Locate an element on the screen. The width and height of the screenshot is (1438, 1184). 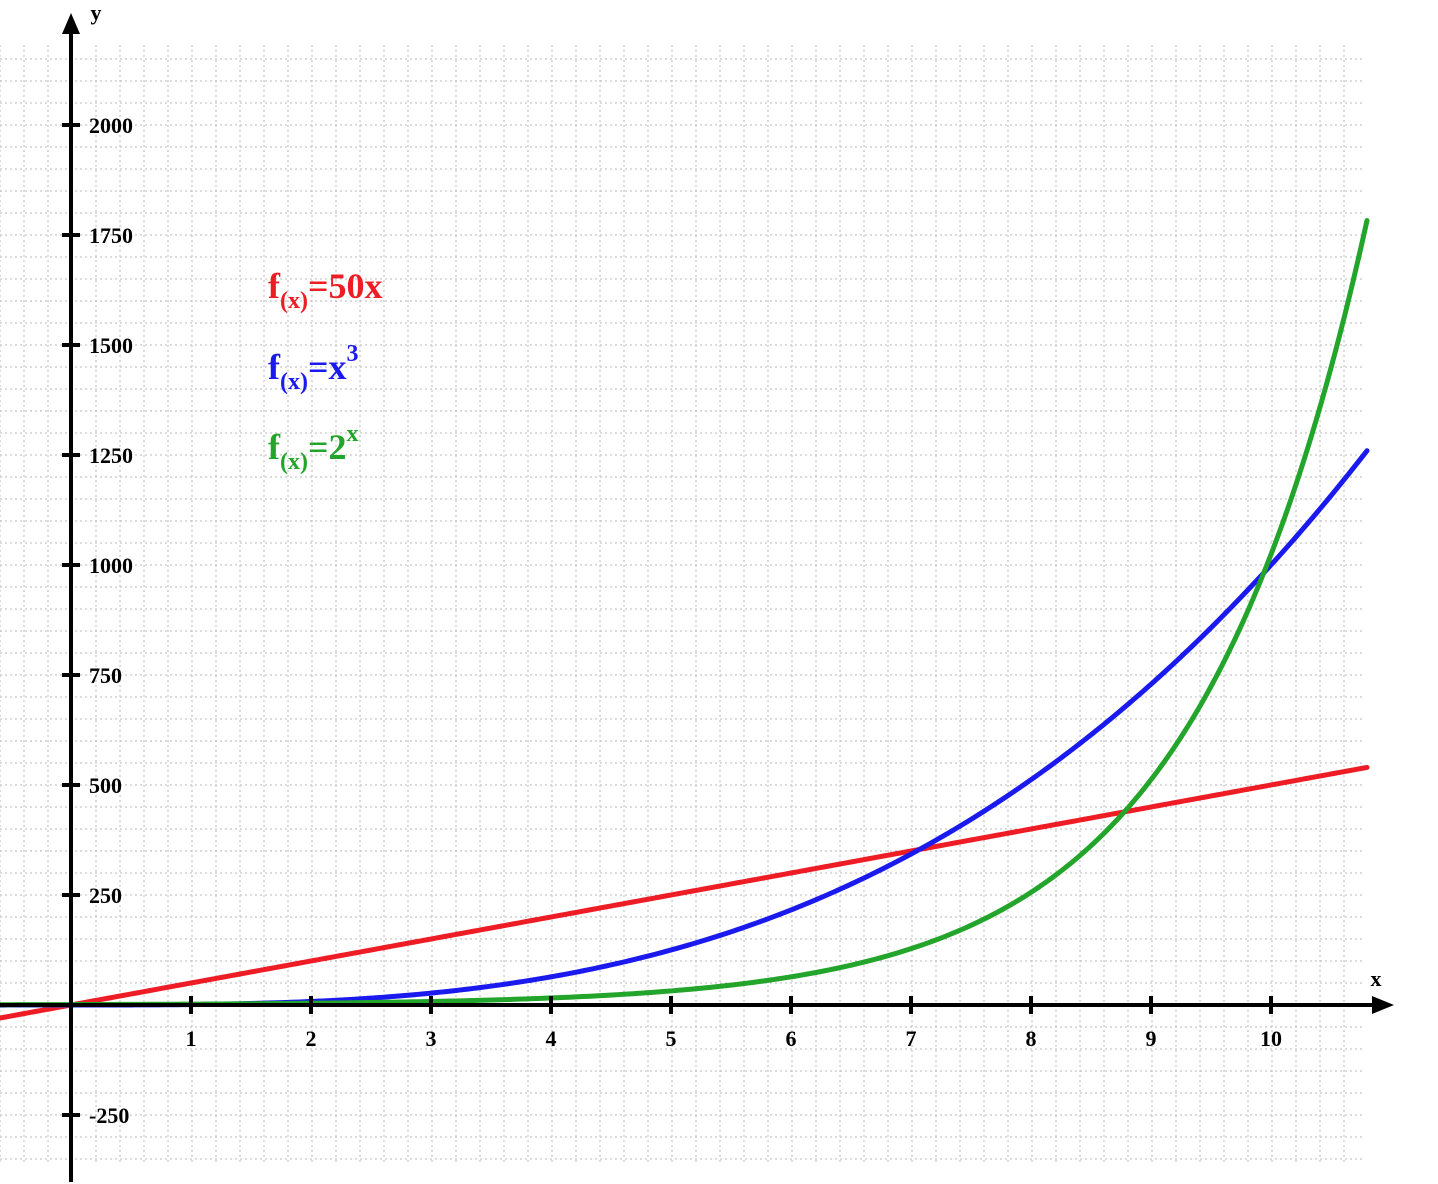
x-tick-label: 4 is located at coordinates (551, 1038).